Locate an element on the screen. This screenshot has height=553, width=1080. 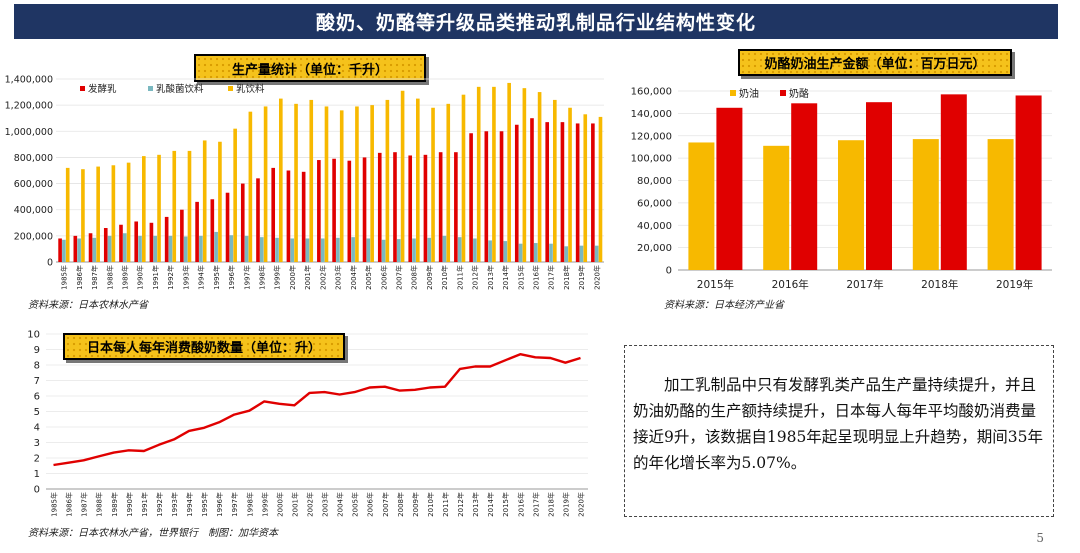
x-tick-label: 2001年 is located at coordinates (307, 277).